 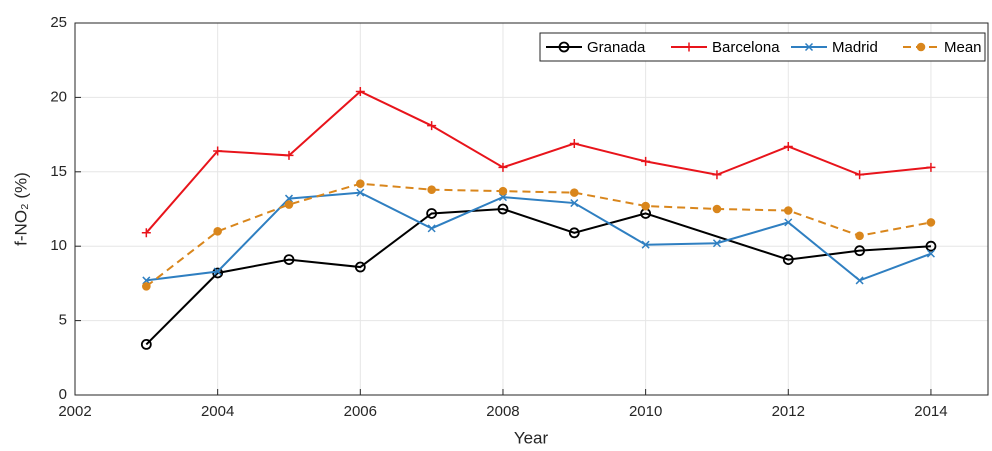 I want to click on legend-label: Madrid, so click(x=855, y=47).